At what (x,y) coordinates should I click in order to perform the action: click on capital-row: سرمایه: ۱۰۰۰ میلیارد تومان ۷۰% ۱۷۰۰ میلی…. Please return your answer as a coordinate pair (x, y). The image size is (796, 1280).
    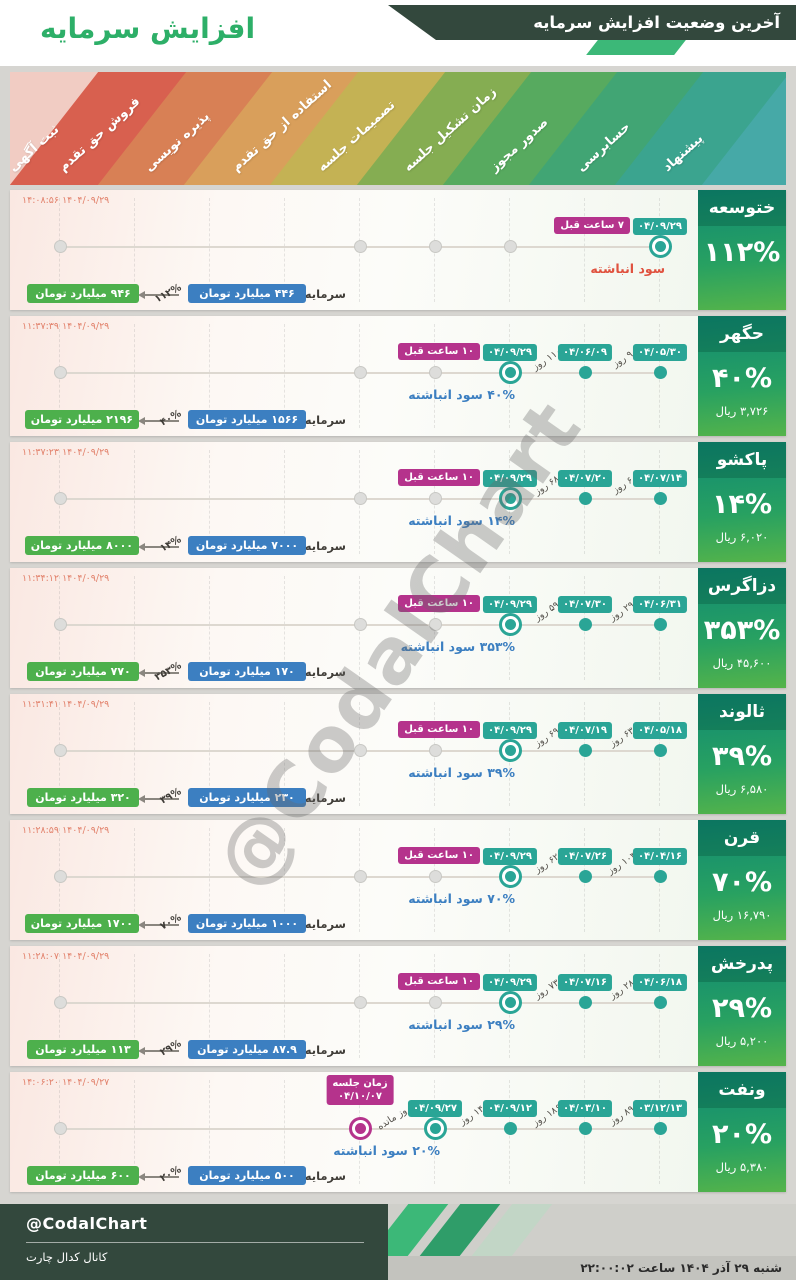
    Looking at the image, I should click on (354, 923).